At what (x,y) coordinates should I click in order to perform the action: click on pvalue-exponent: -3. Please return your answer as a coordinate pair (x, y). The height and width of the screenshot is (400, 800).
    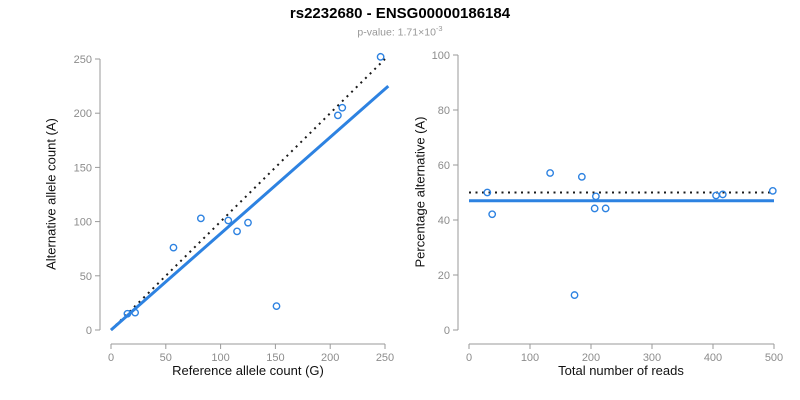
    Looking at the image, I should click on (439, 28).